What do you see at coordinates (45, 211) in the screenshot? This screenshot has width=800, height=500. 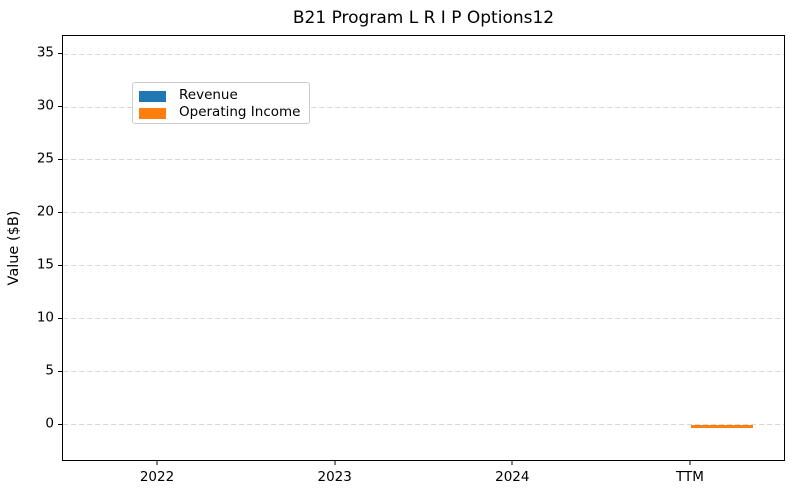 I see `y-tick-label-20: 20` at bounding box center [45, 211].